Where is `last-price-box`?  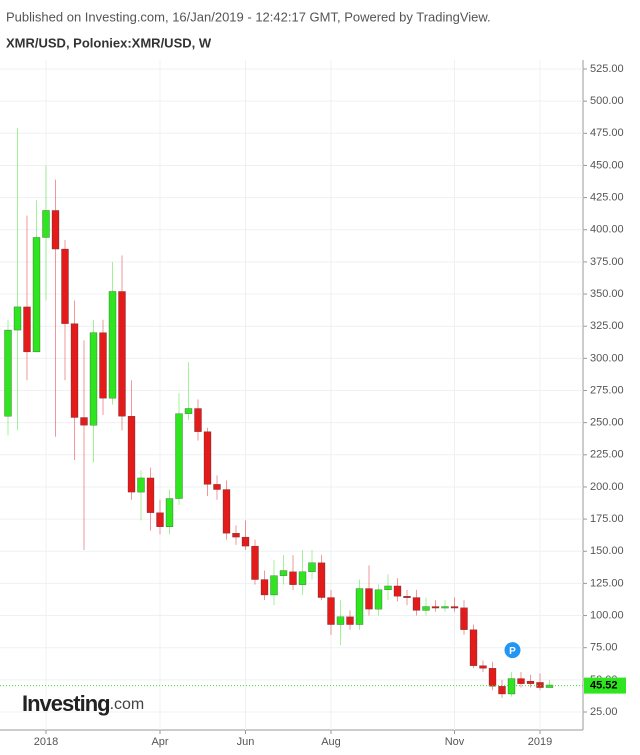
last-price-box is located at coordinates (605, 685).